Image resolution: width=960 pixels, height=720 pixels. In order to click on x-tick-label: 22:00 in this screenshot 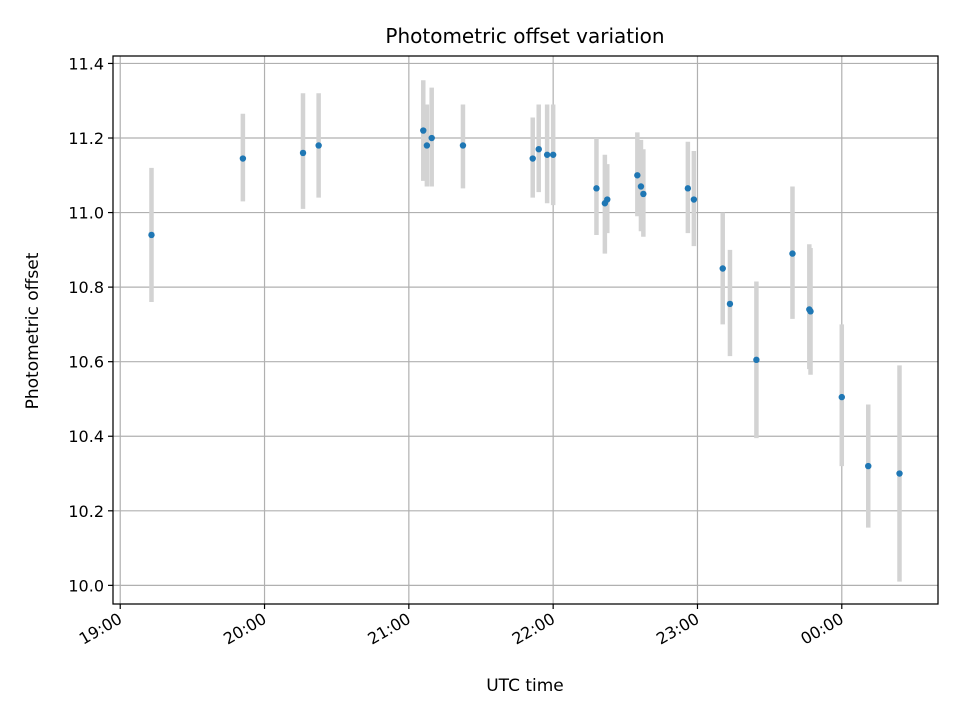, I will do `click(533, 629)`.